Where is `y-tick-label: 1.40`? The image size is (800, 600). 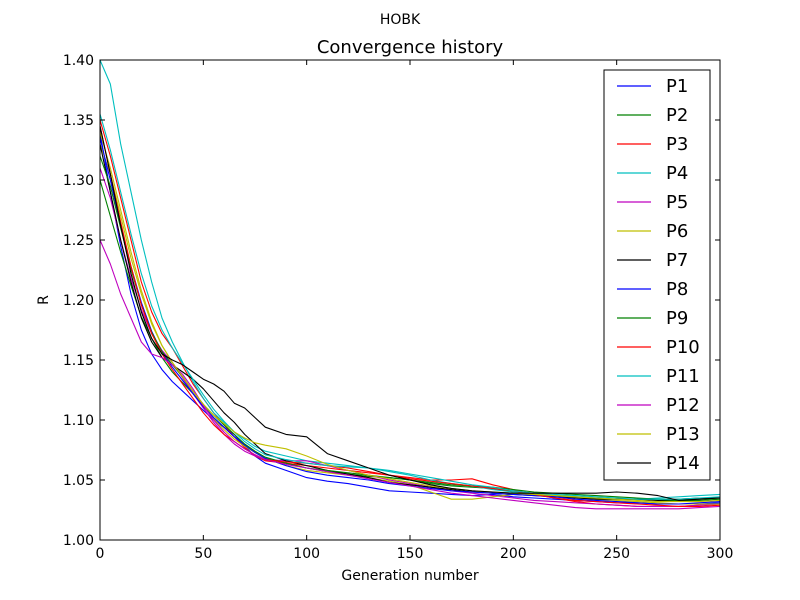
y-tick-label: 1.40 is located at coordinates (78, 61).